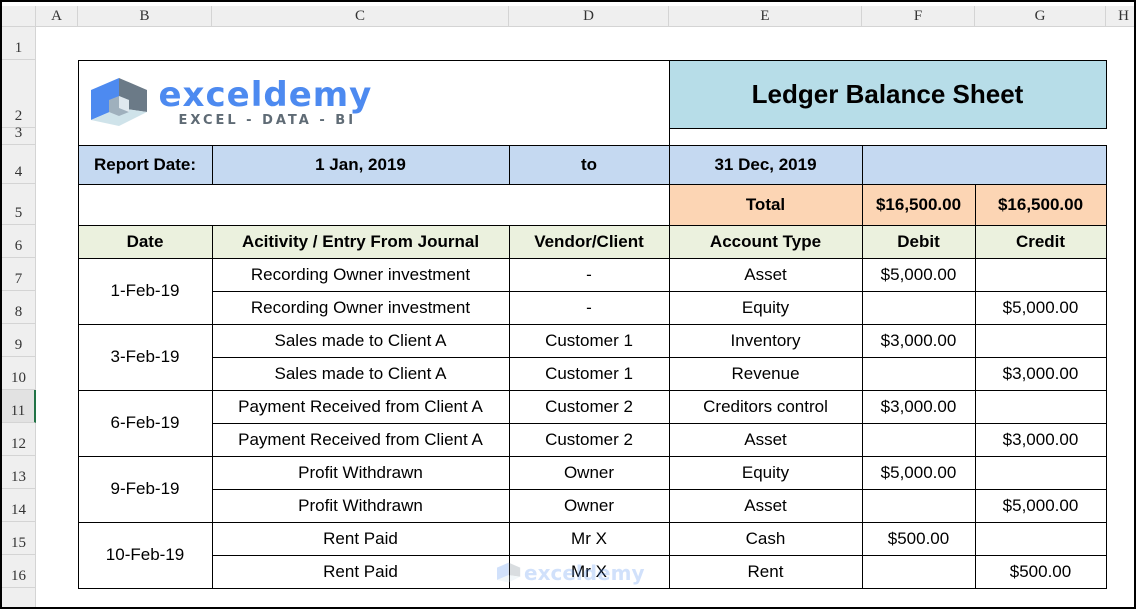  I want to click on header-vendor: Vendor/Client, so click(589, 241).